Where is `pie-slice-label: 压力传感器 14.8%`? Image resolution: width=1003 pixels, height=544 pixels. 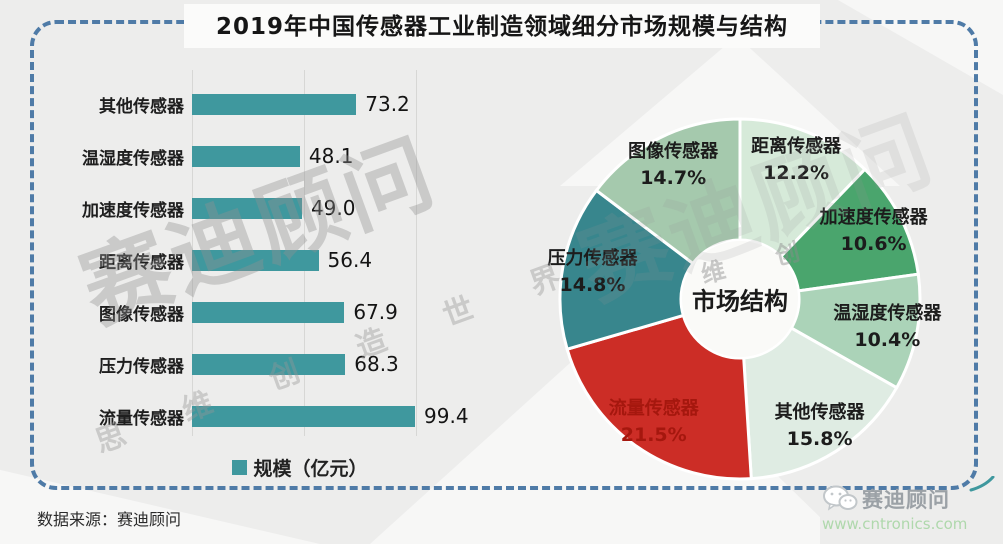 pie-slice-label: 压力传感器 14.8% is located at coordinates (592, 273).